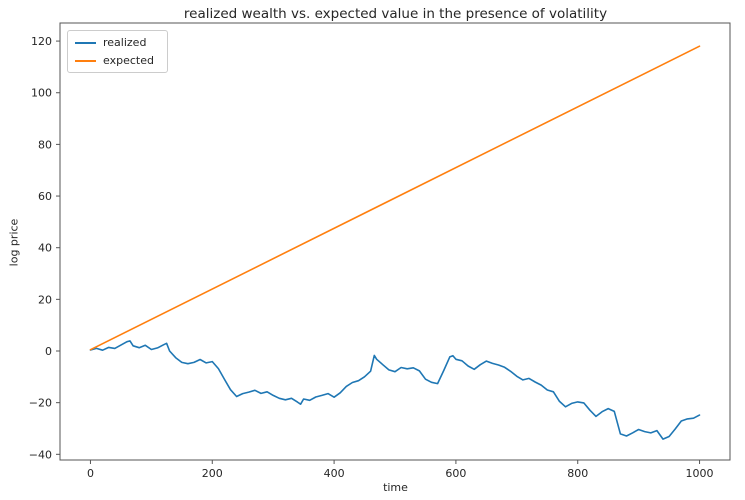 This screenshot has width=745, height=500. Describe the element at coordinates (41, 93) in the screenshot. I see `y-tick-label: 100` at that location.